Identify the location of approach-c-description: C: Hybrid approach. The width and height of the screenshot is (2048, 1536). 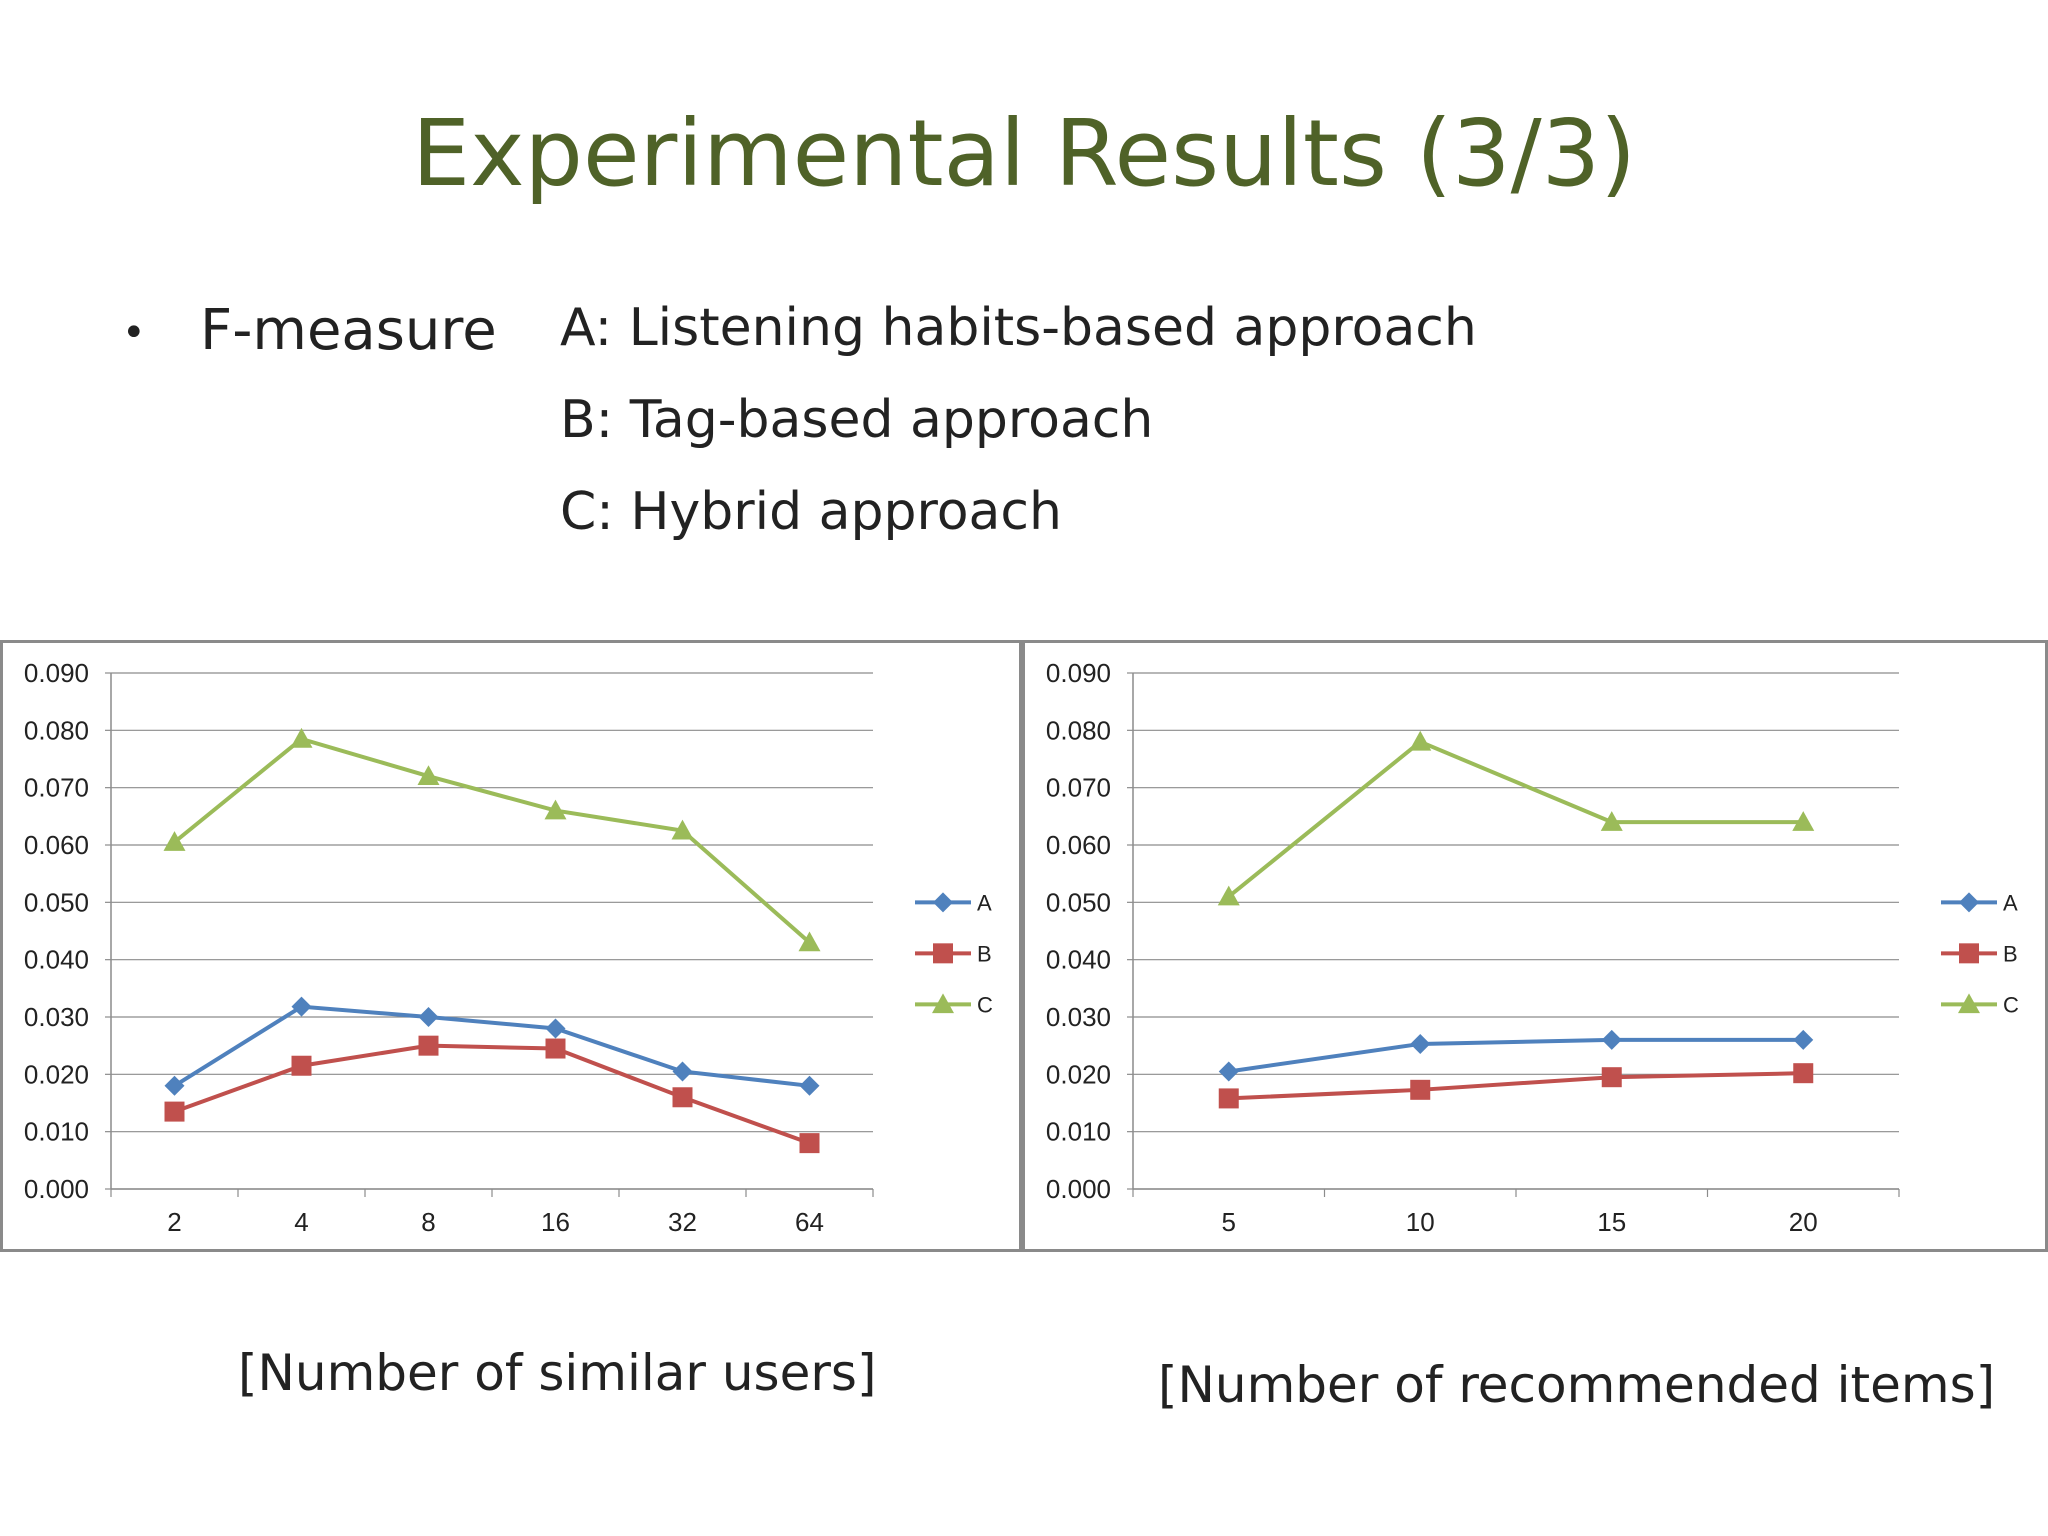
(811, 512).